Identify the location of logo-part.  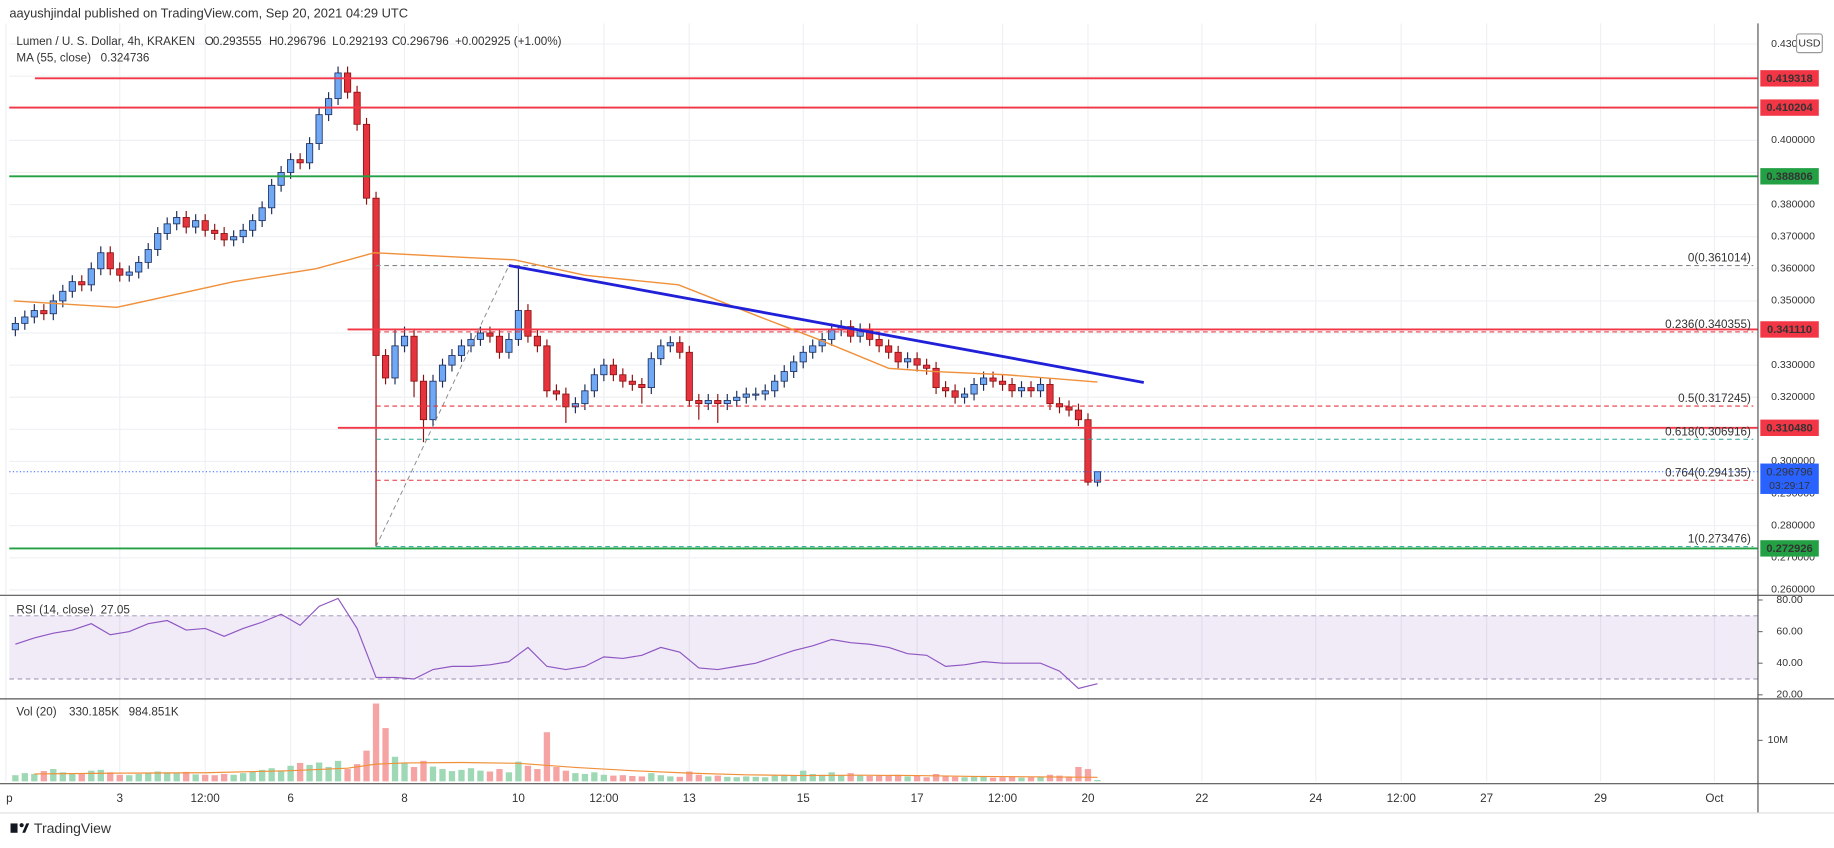
(14, 828).